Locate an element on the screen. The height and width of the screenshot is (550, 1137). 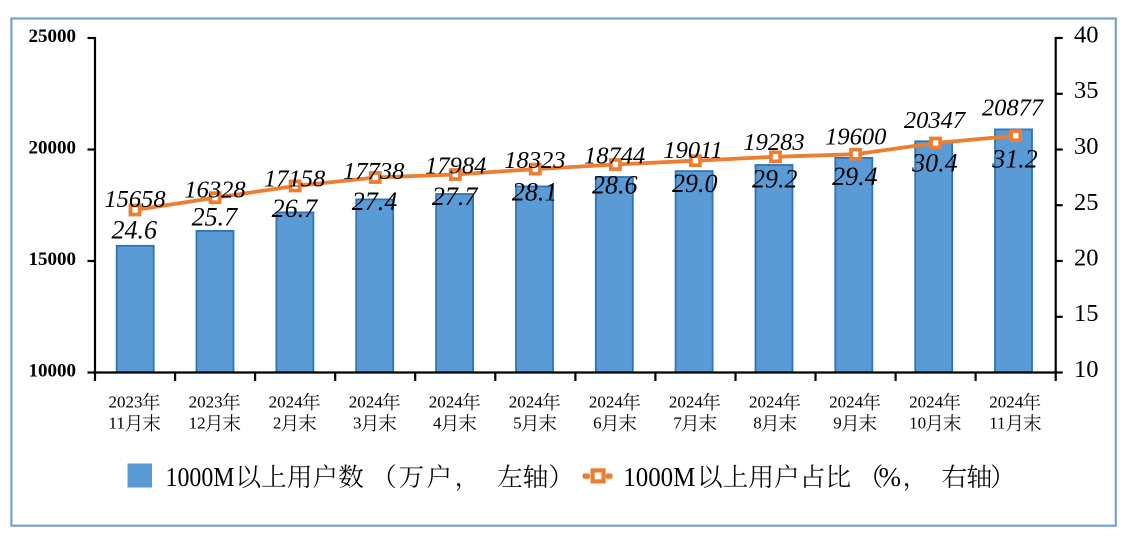
svg-text: 29.0 is located at coordinates (695, 183).